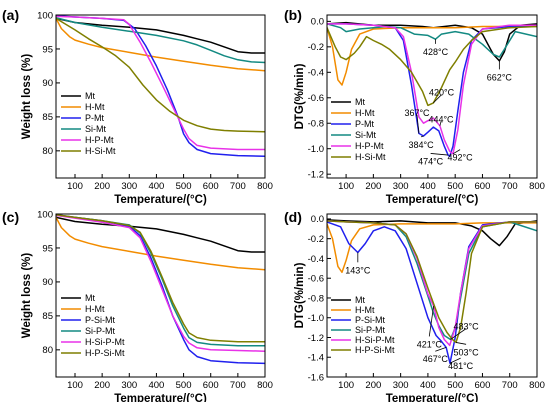 The height and width of the screenshot is (402, 550). Describe the element at coordinates (47, 350) in the screenshot. I see `y-tick-label: 80` at that location.